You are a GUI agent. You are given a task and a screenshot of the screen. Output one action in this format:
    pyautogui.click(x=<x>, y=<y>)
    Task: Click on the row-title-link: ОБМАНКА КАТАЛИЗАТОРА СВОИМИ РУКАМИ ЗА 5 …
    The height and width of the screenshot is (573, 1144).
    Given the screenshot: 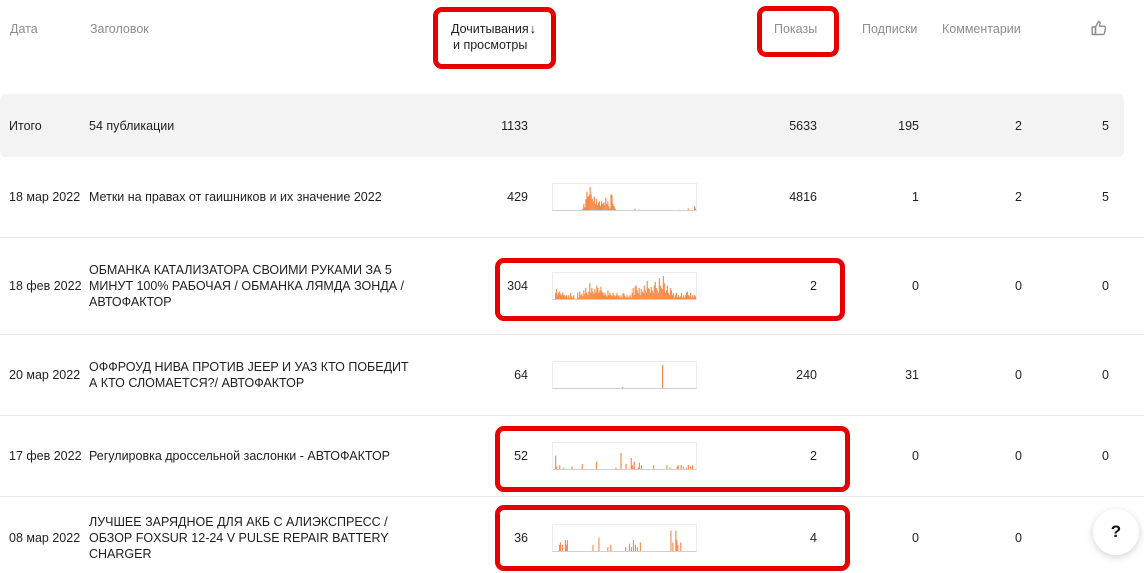 What is the action you would take?
    pyautogui.click(x=247, y=286)
    